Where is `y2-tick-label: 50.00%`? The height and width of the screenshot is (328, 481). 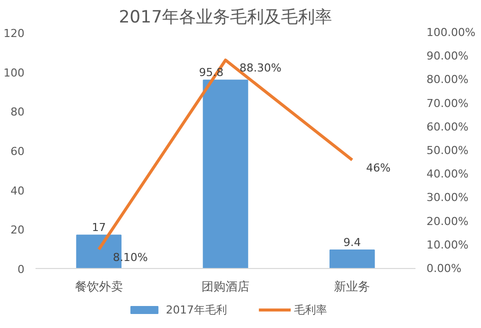
y2-tick-label: 50.00% is located at coordinates (447, 150).